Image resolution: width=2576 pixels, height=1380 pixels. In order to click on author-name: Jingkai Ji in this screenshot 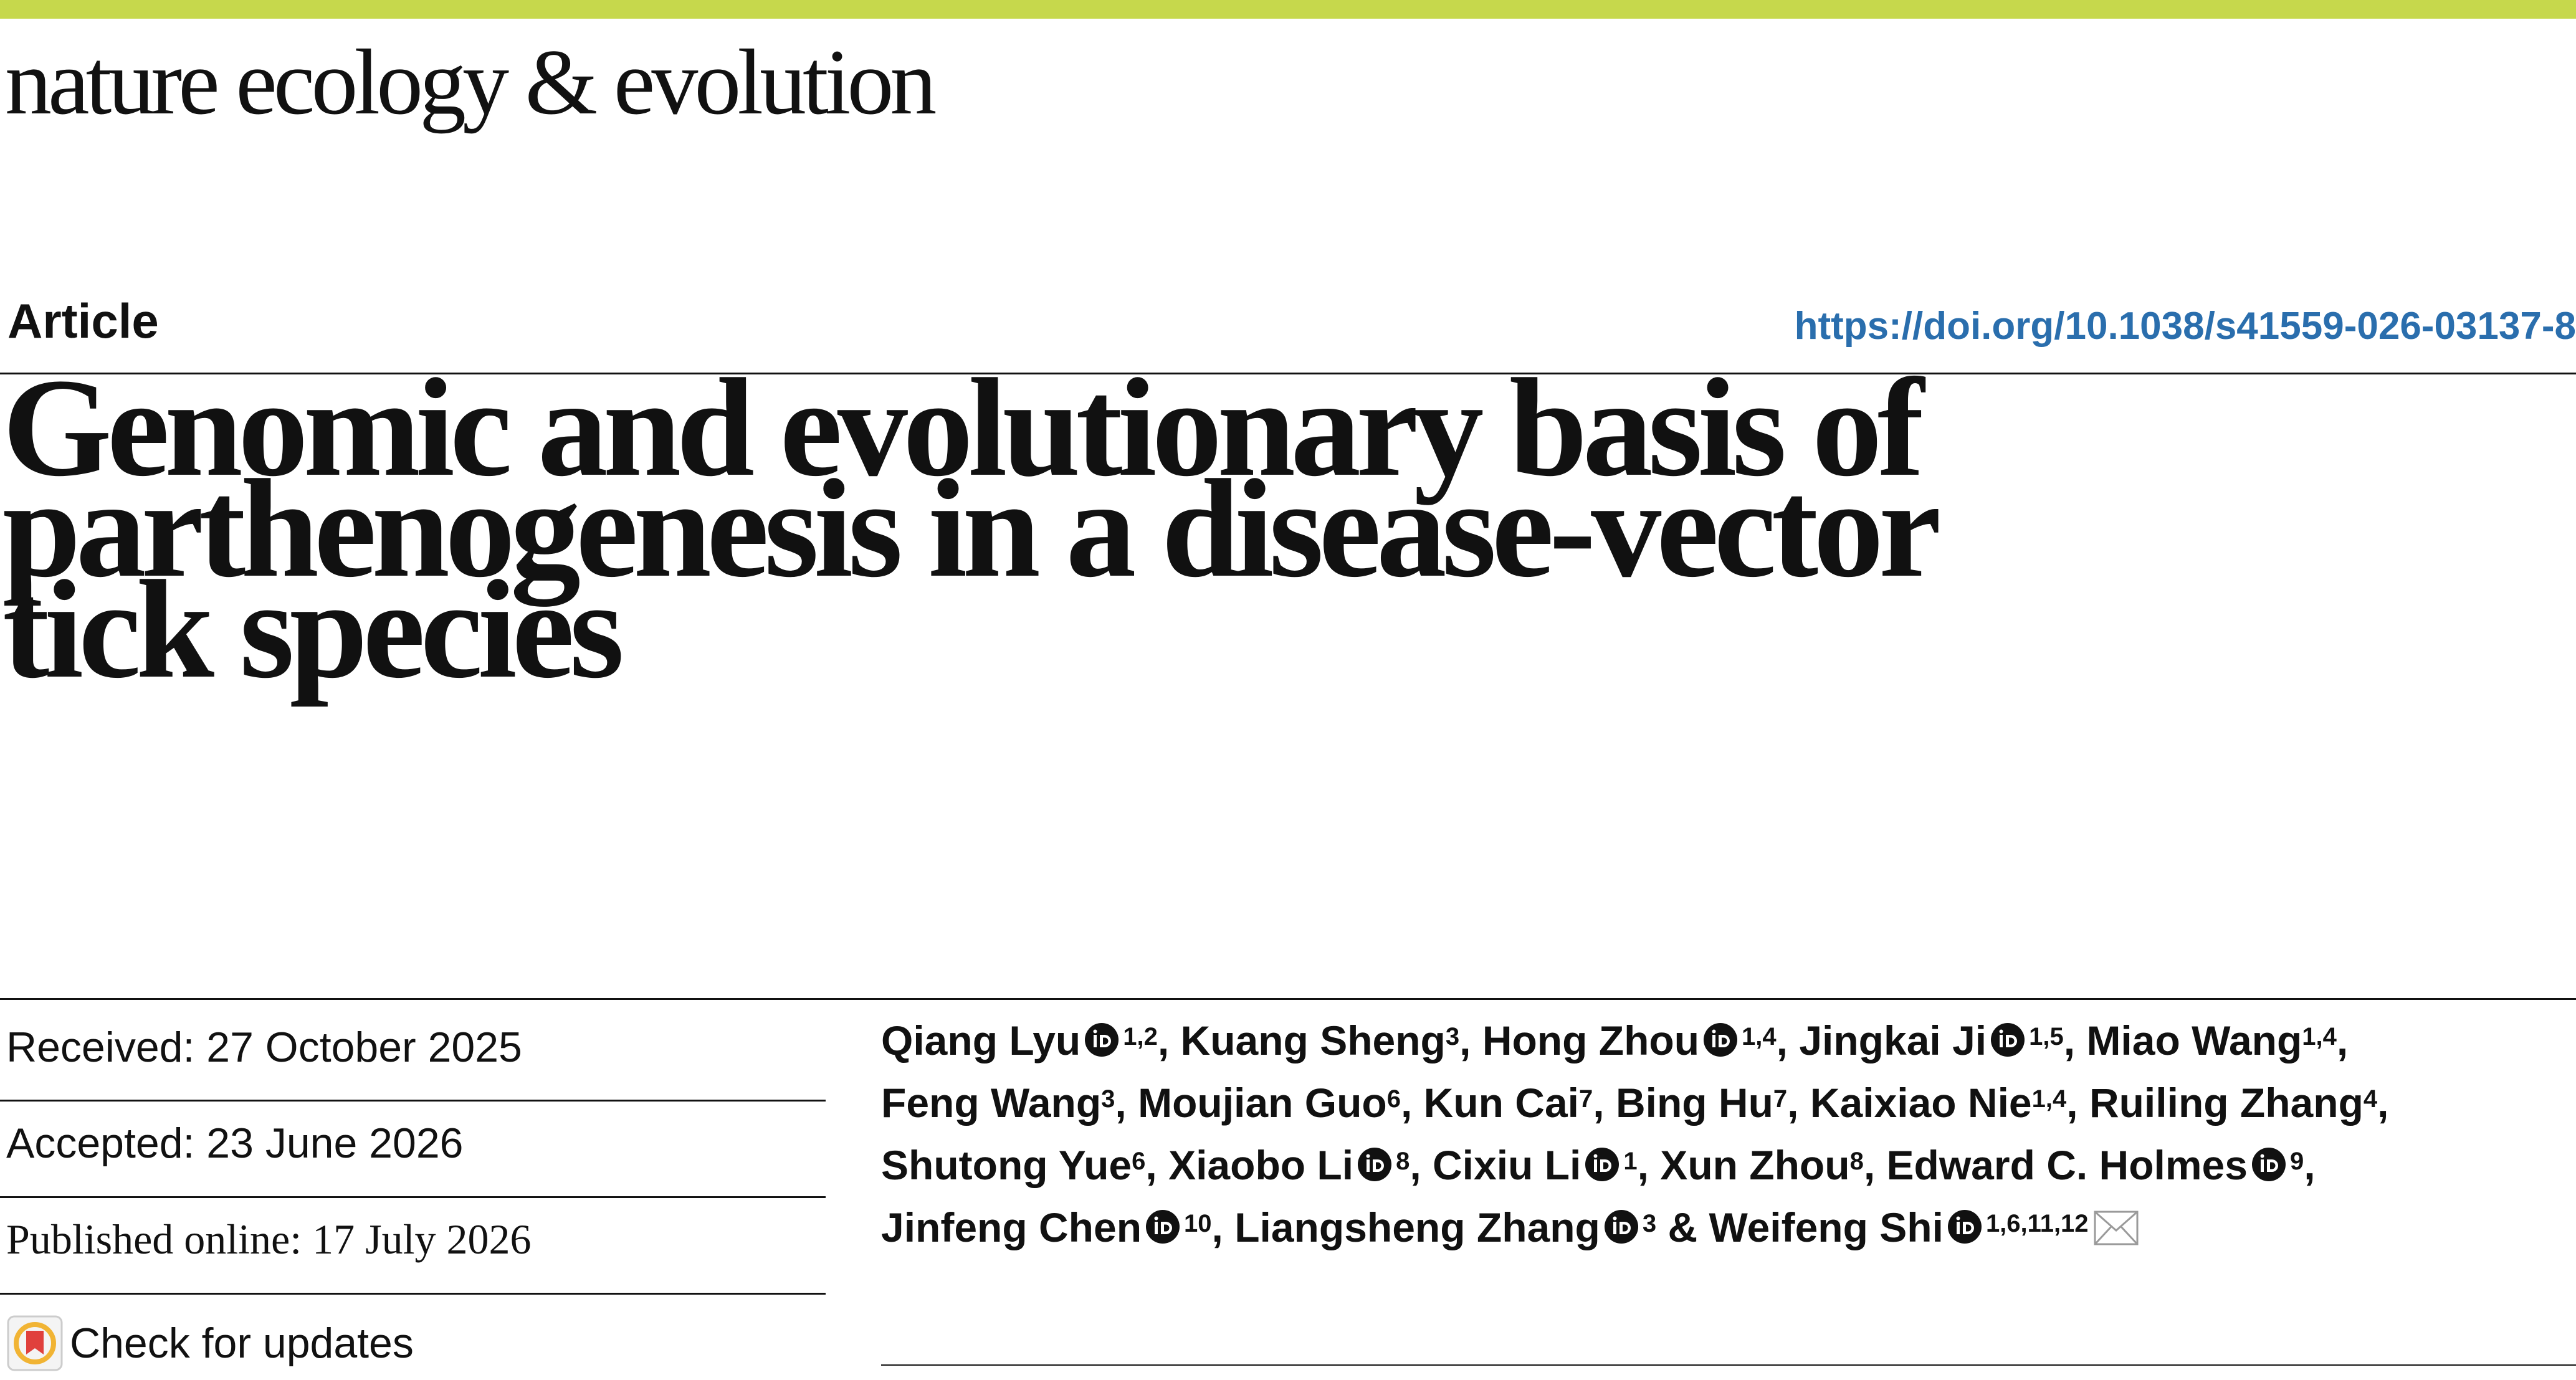, I will do `click(1893, 1040)`.